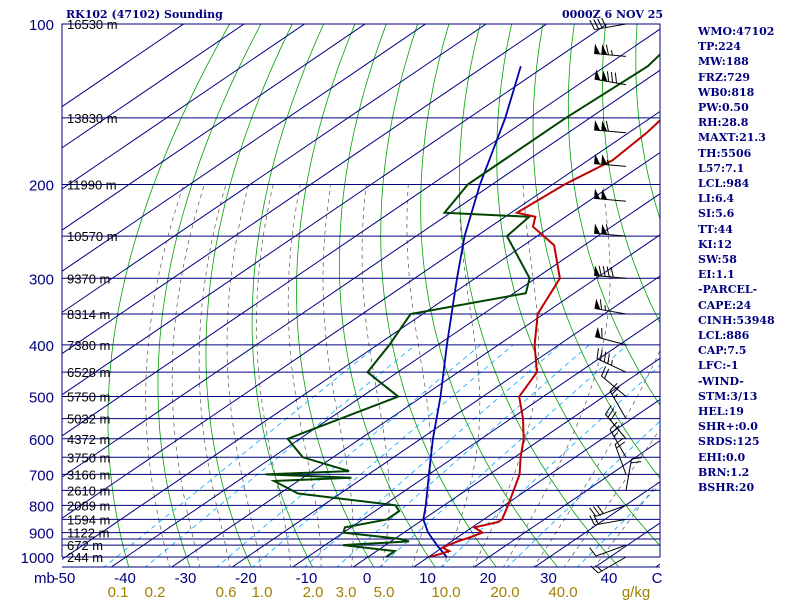 The width and height of the screenshot is (800, 600). I want to click on index-item: LFC:-1, so click(718, 366).